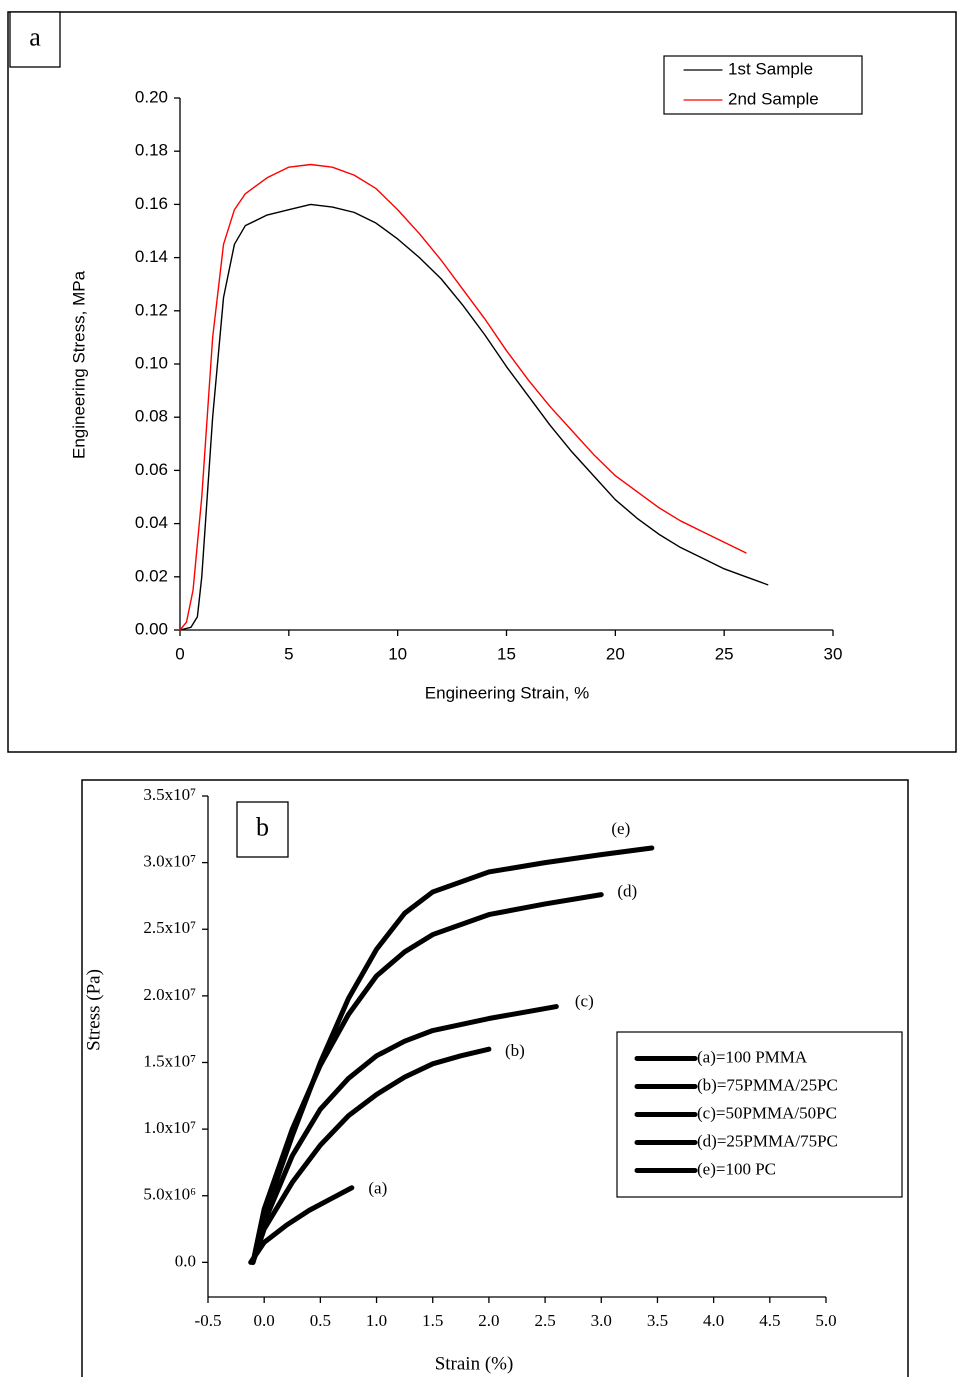  What do you see at coordinates (615, 653) in the screenshot?
I see `x-tick-label: 20` at bounding box center [615, 653].